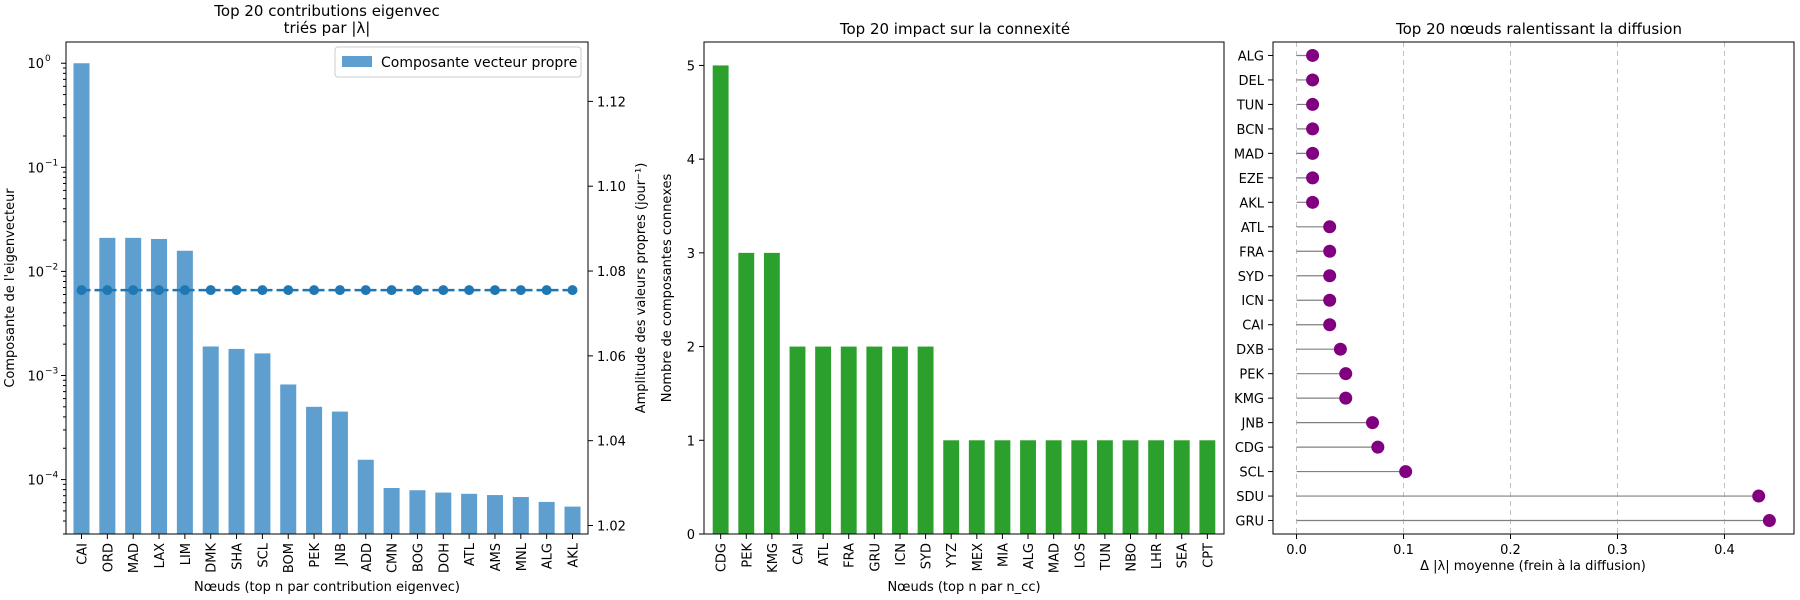  Describe the element at coordinates (393, 558) in the screenshot. I see `x-tick-label: CMN` at that location.